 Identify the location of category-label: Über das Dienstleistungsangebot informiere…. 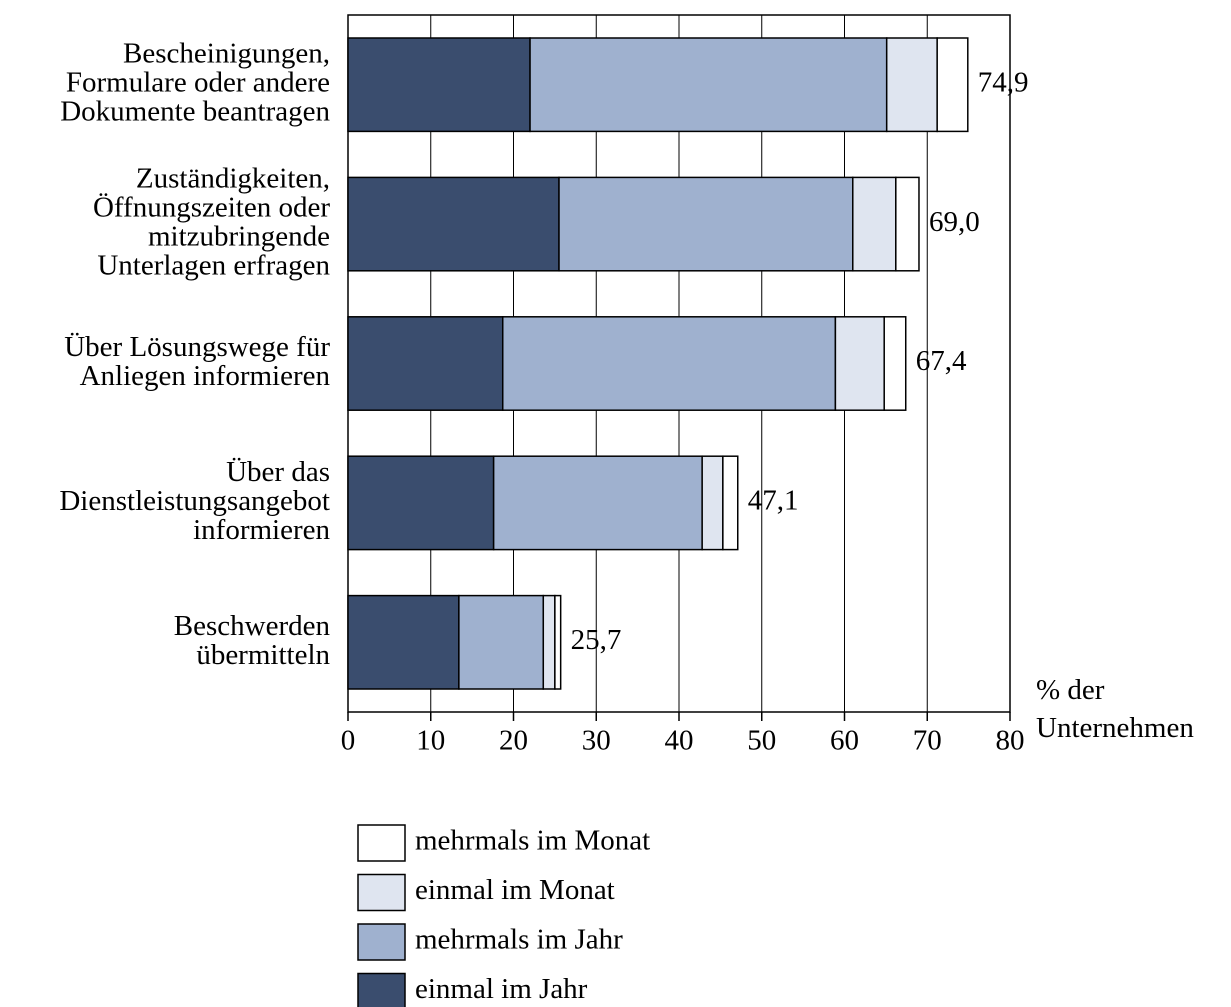
(194, 501).